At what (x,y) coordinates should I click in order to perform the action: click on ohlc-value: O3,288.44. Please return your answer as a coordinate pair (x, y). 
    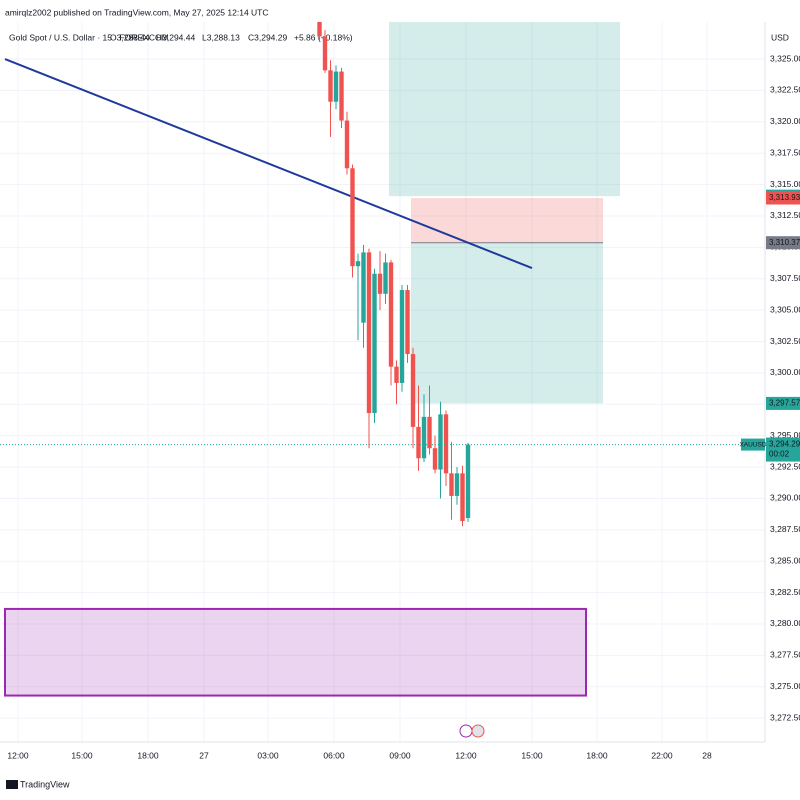
    Looking at the image, I should click on (130, 37).